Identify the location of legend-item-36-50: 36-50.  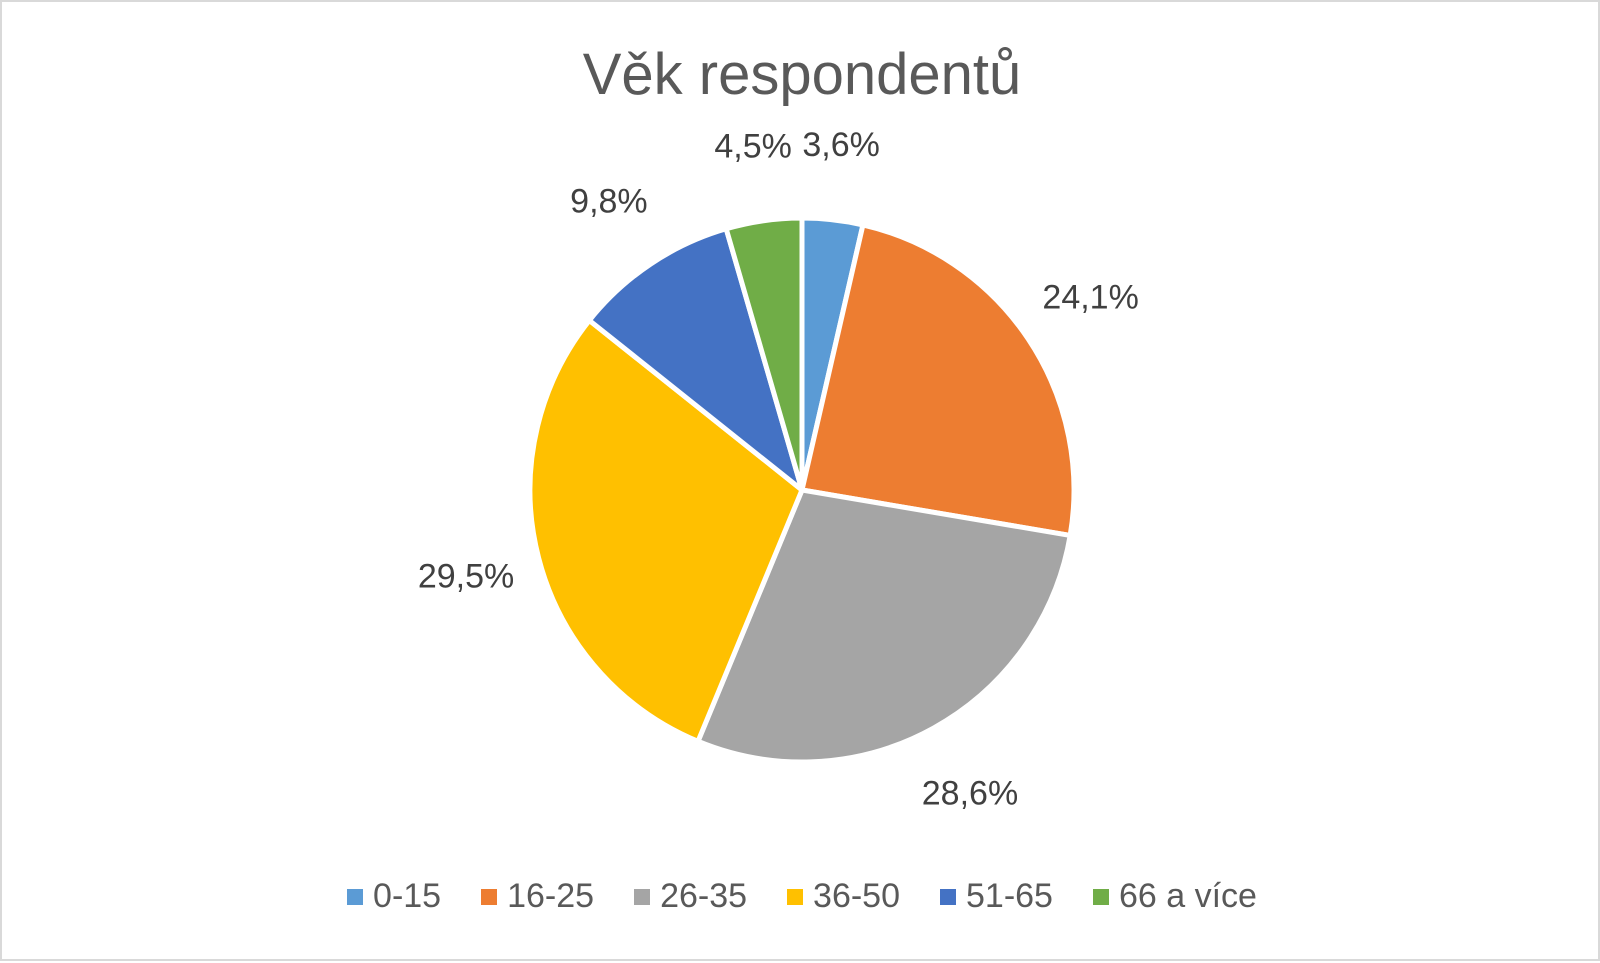
(843, 896).